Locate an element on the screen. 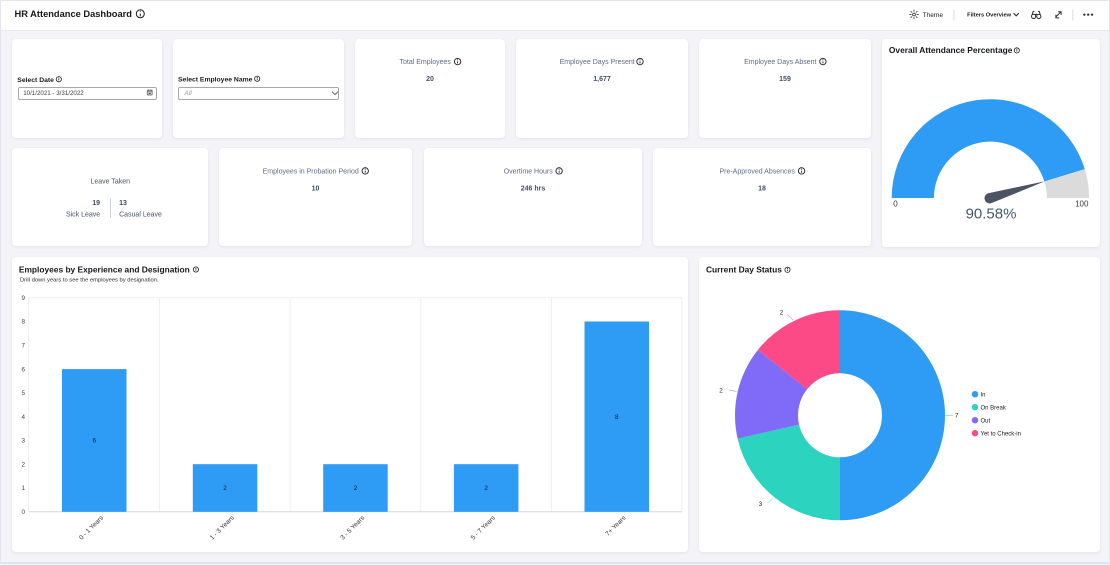 This screenshot has height=565, width=1110. svg-text: 13 is located at coordinates (123, 203).